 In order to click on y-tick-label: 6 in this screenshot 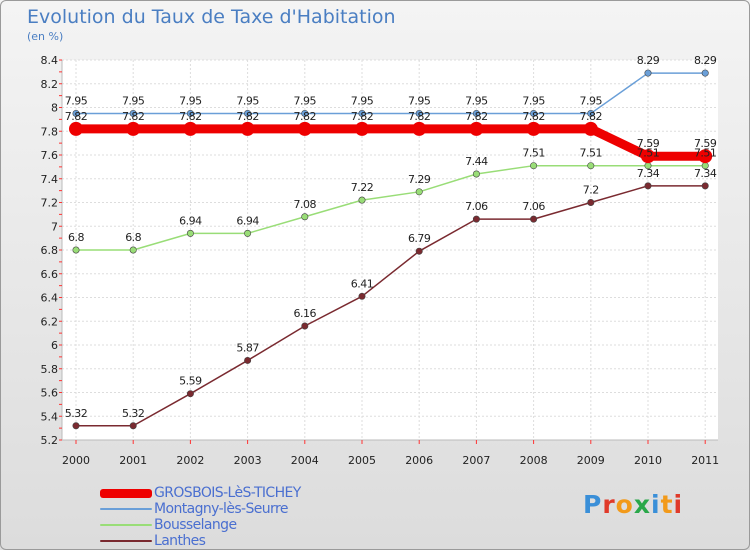, I will do `click(54, 345)`.